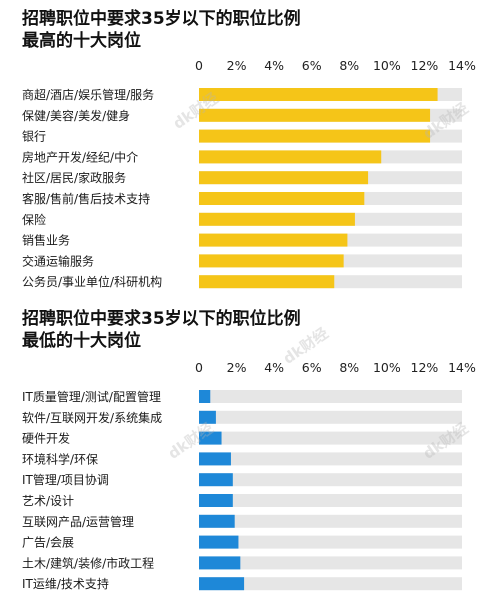  Describe the element at coordinates (91, 396) in the screenshot. I see `category-label: IT质量管理/测试/配置管理` at that location.